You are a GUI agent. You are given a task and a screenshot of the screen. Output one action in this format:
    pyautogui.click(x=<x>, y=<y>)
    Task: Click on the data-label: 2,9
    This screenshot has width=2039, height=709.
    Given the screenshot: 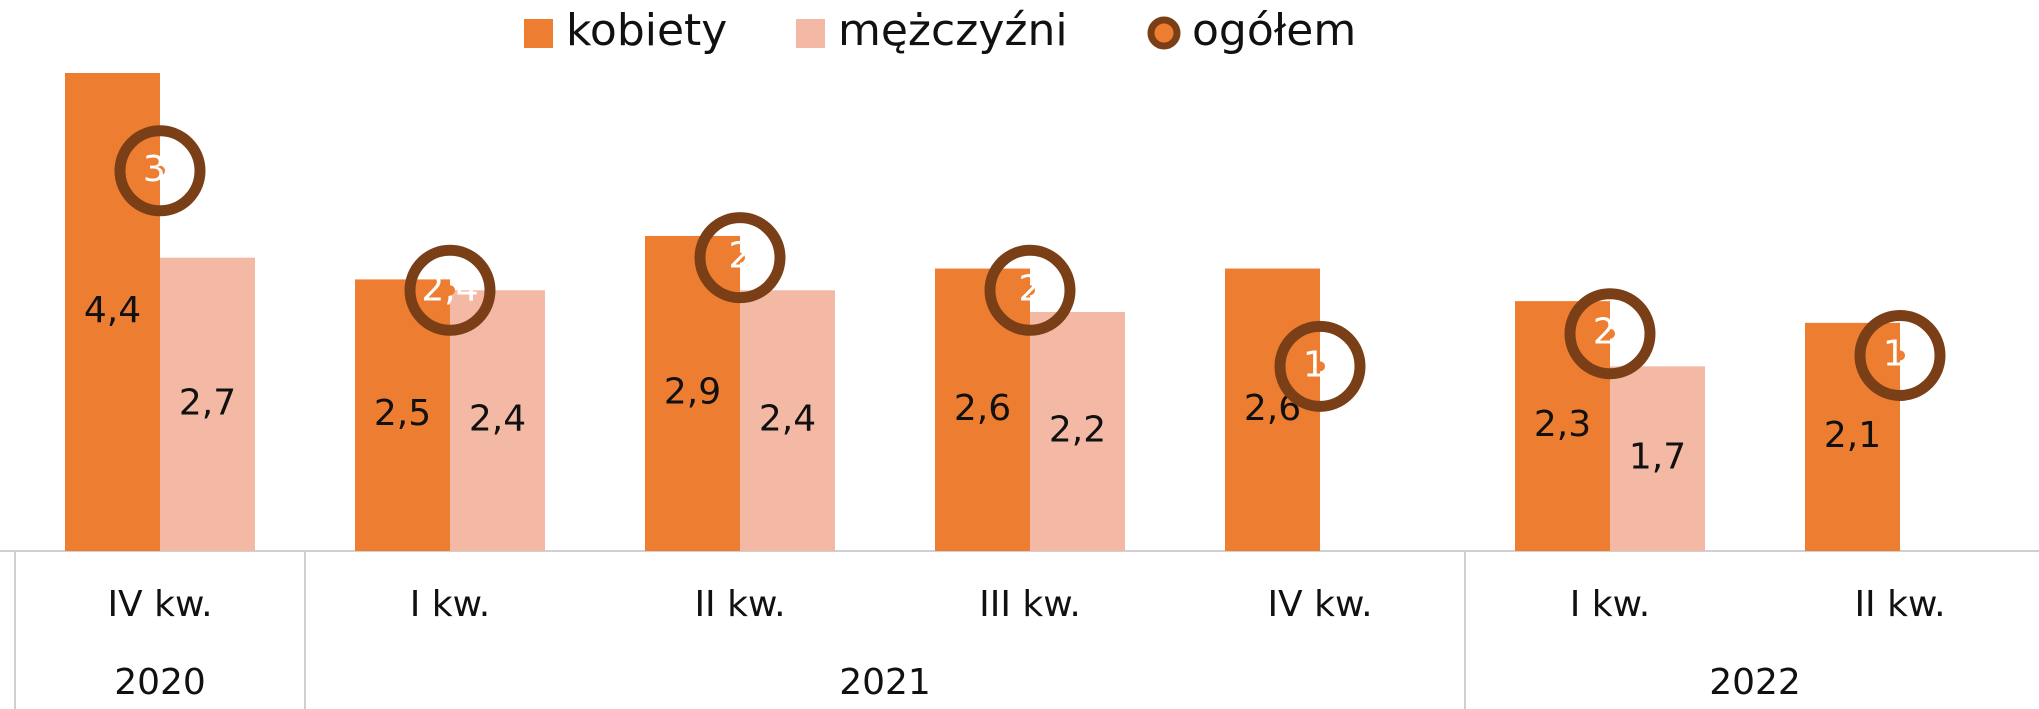 What is the action you would take?
    pyautogui.click(x=692, y=391)
    